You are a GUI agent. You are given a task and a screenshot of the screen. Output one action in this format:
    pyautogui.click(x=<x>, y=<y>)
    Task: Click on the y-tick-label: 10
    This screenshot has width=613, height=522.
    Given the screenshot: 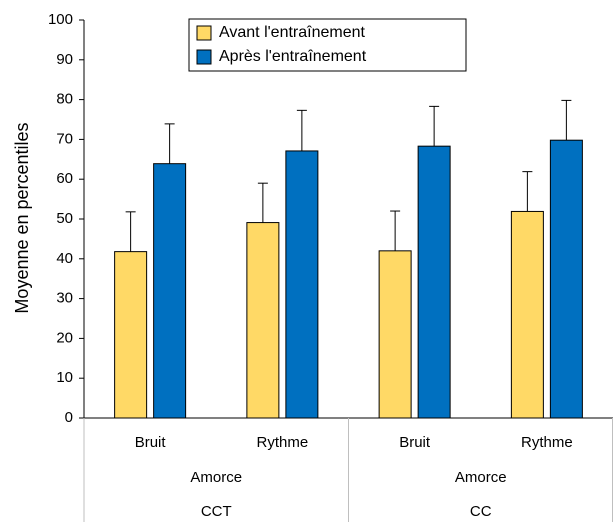 What is the action you would take?
    pyautogui.click(x=64, y=377)
    